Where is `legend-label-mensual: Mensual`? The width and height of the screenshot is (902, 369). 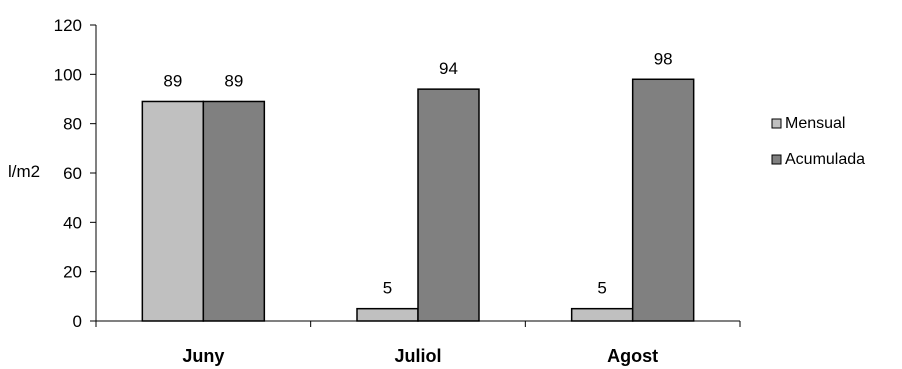
legend-label-mensual: Mensual is located at coordinates (815, 123).